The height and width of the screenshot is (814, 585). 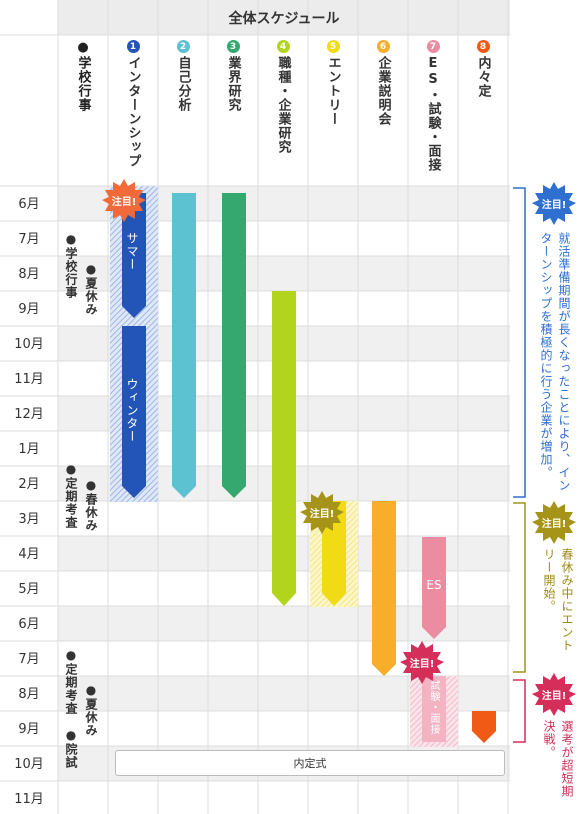 I want to click on school-event: ●院試, so click(x=71, y=748).